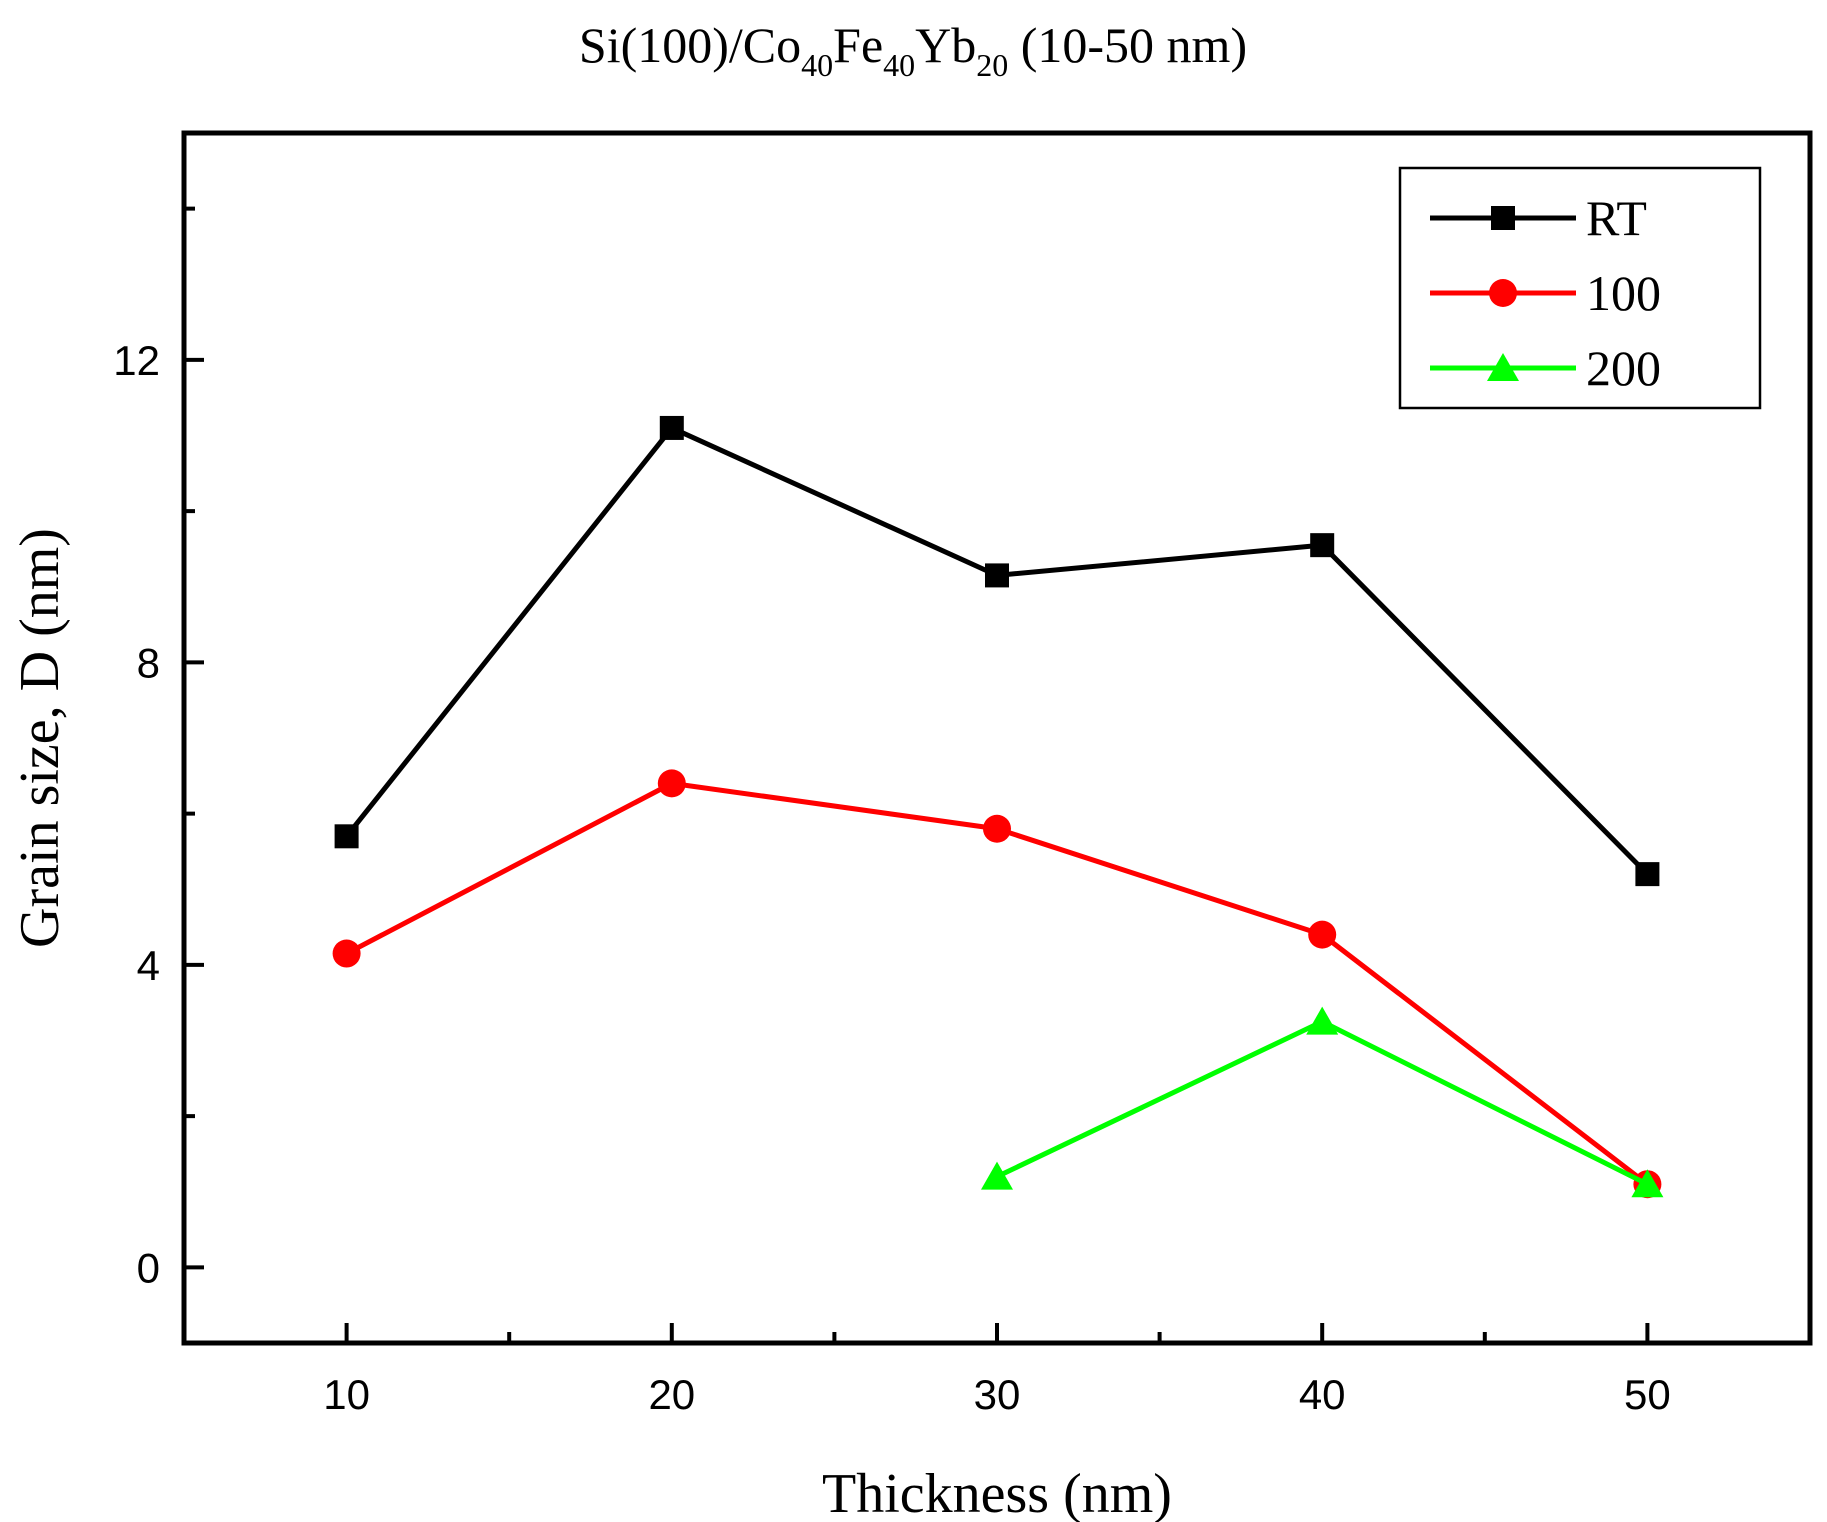 The width and height of the screenshot is (1827, 1522). What do you see at coordinates (1322, 1394) in the screenshot?
I see `x-tick-label: 40` at bounding box center [1322, 1394].